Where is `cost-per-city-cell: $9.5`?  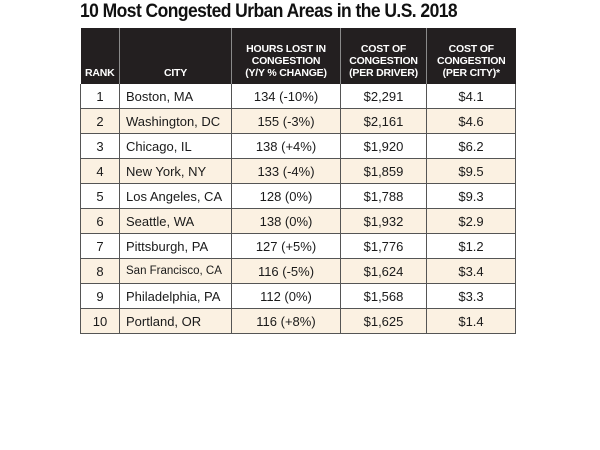
cost-per-city-cell: $9.5 is located at coordinates (471, 171).